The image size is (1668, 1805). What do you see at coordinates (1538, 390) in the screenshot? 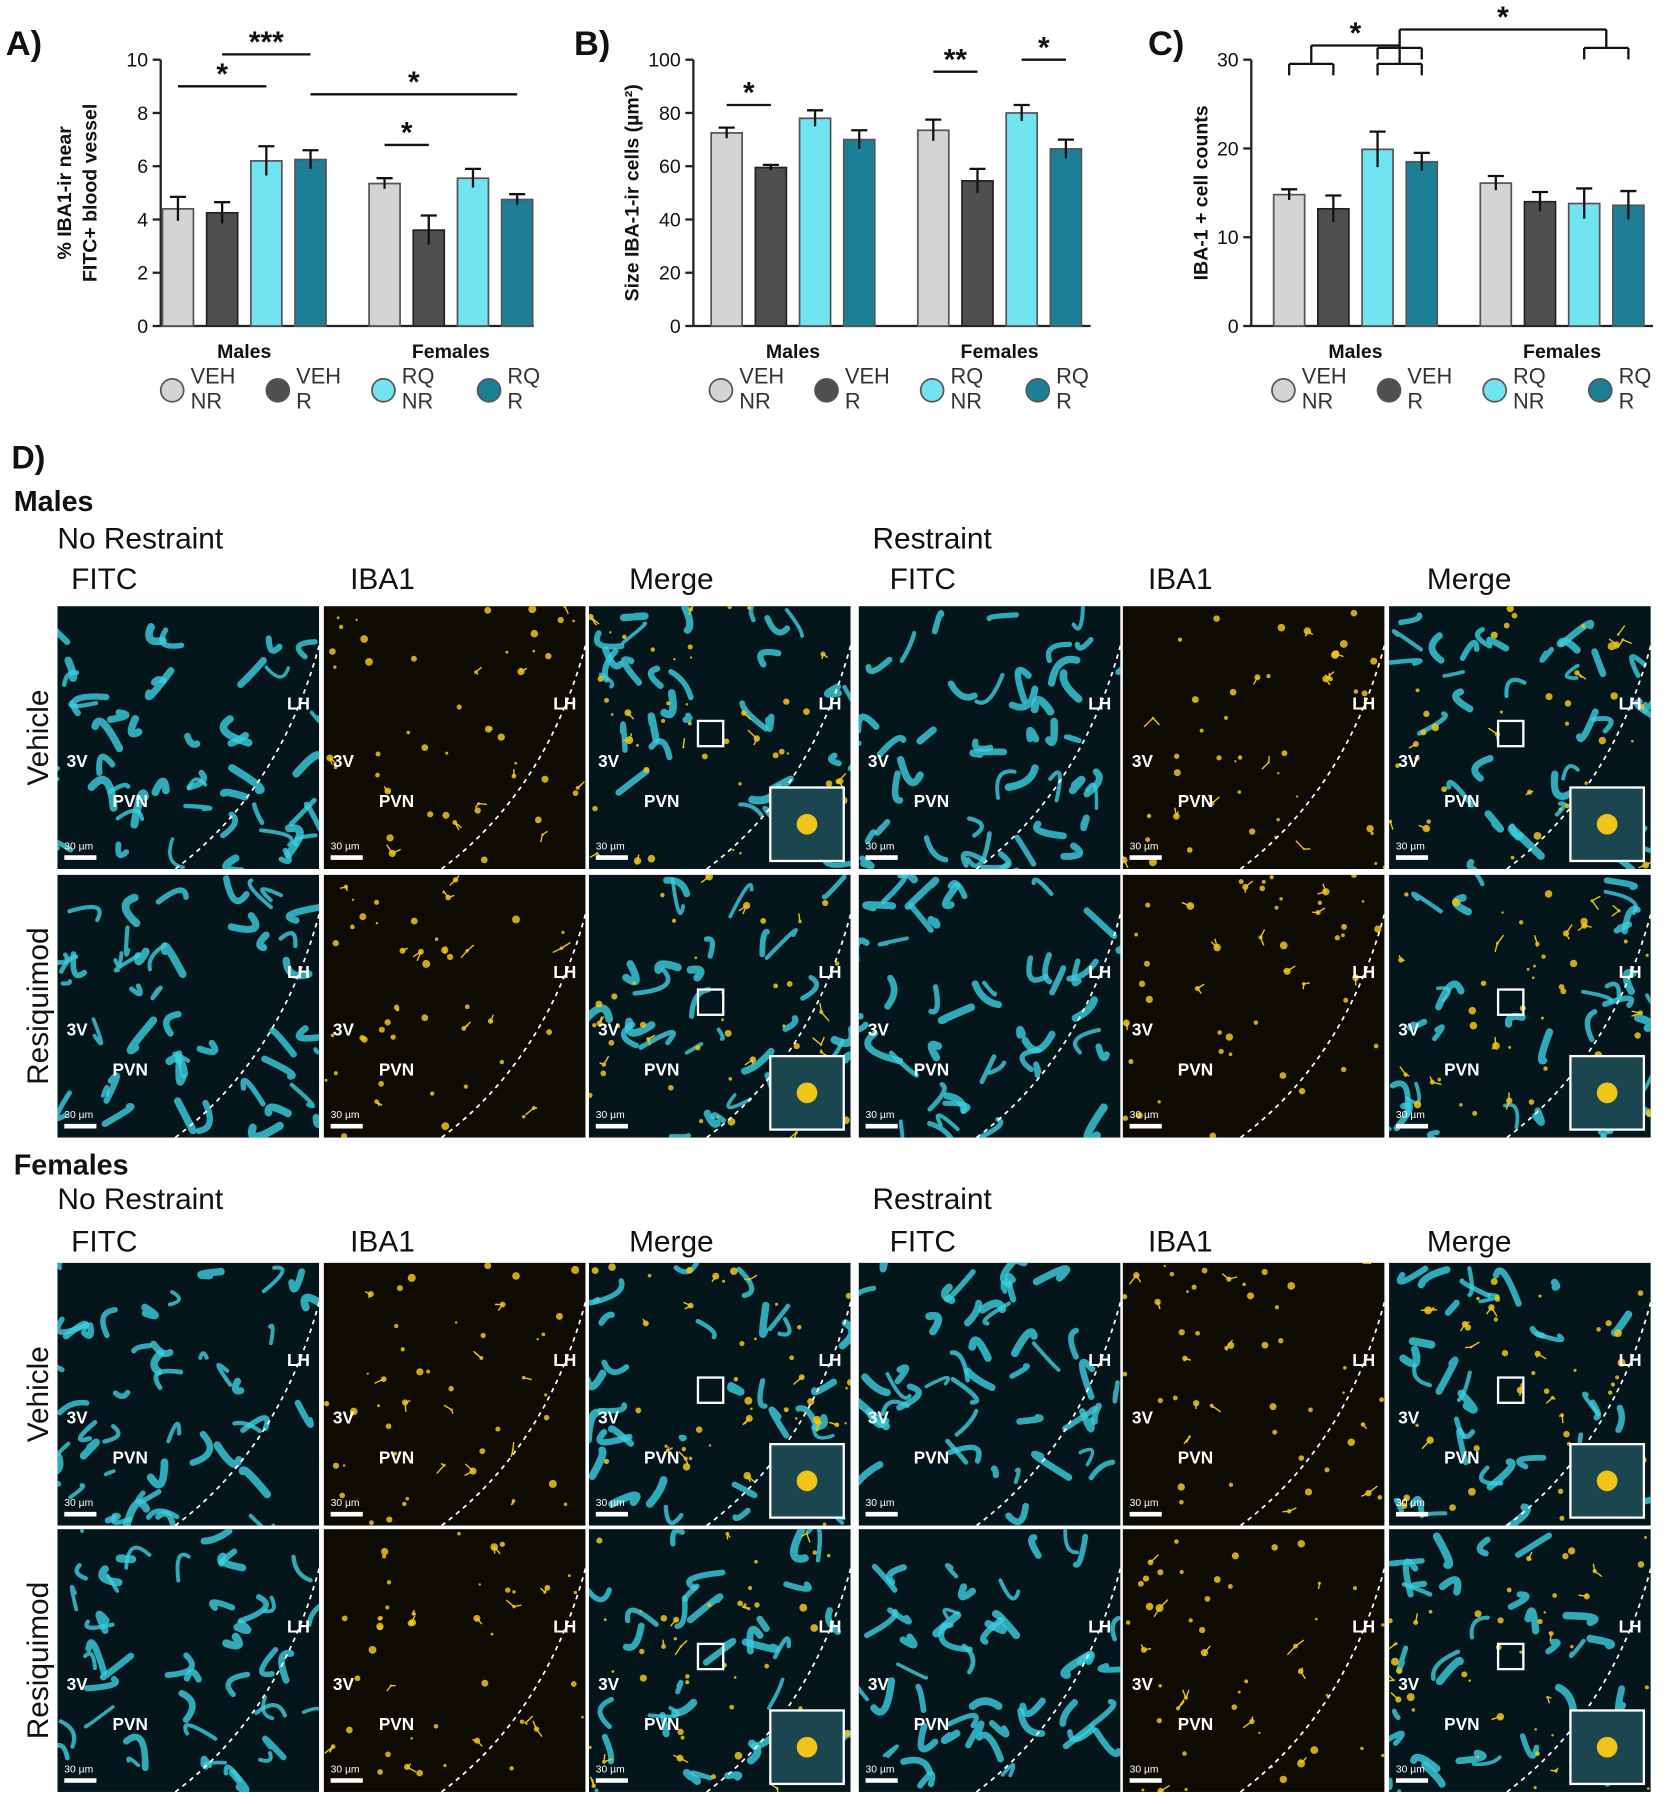
I see `legend-label: RQ NR` at bounding box center [1538, 390].